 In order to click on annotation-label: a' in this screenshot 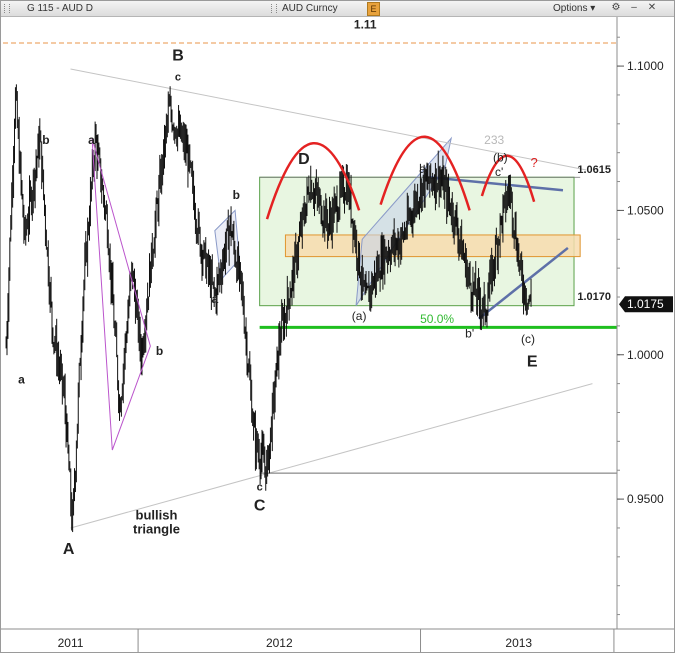, I will do `click(423, 169)`.